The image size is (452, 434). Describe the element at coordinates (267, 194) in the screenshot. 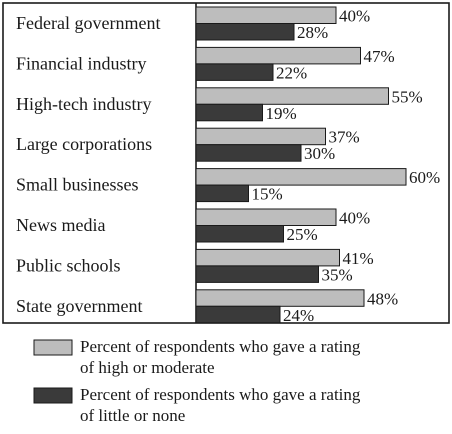

I see `value-label: 15%` at that location.